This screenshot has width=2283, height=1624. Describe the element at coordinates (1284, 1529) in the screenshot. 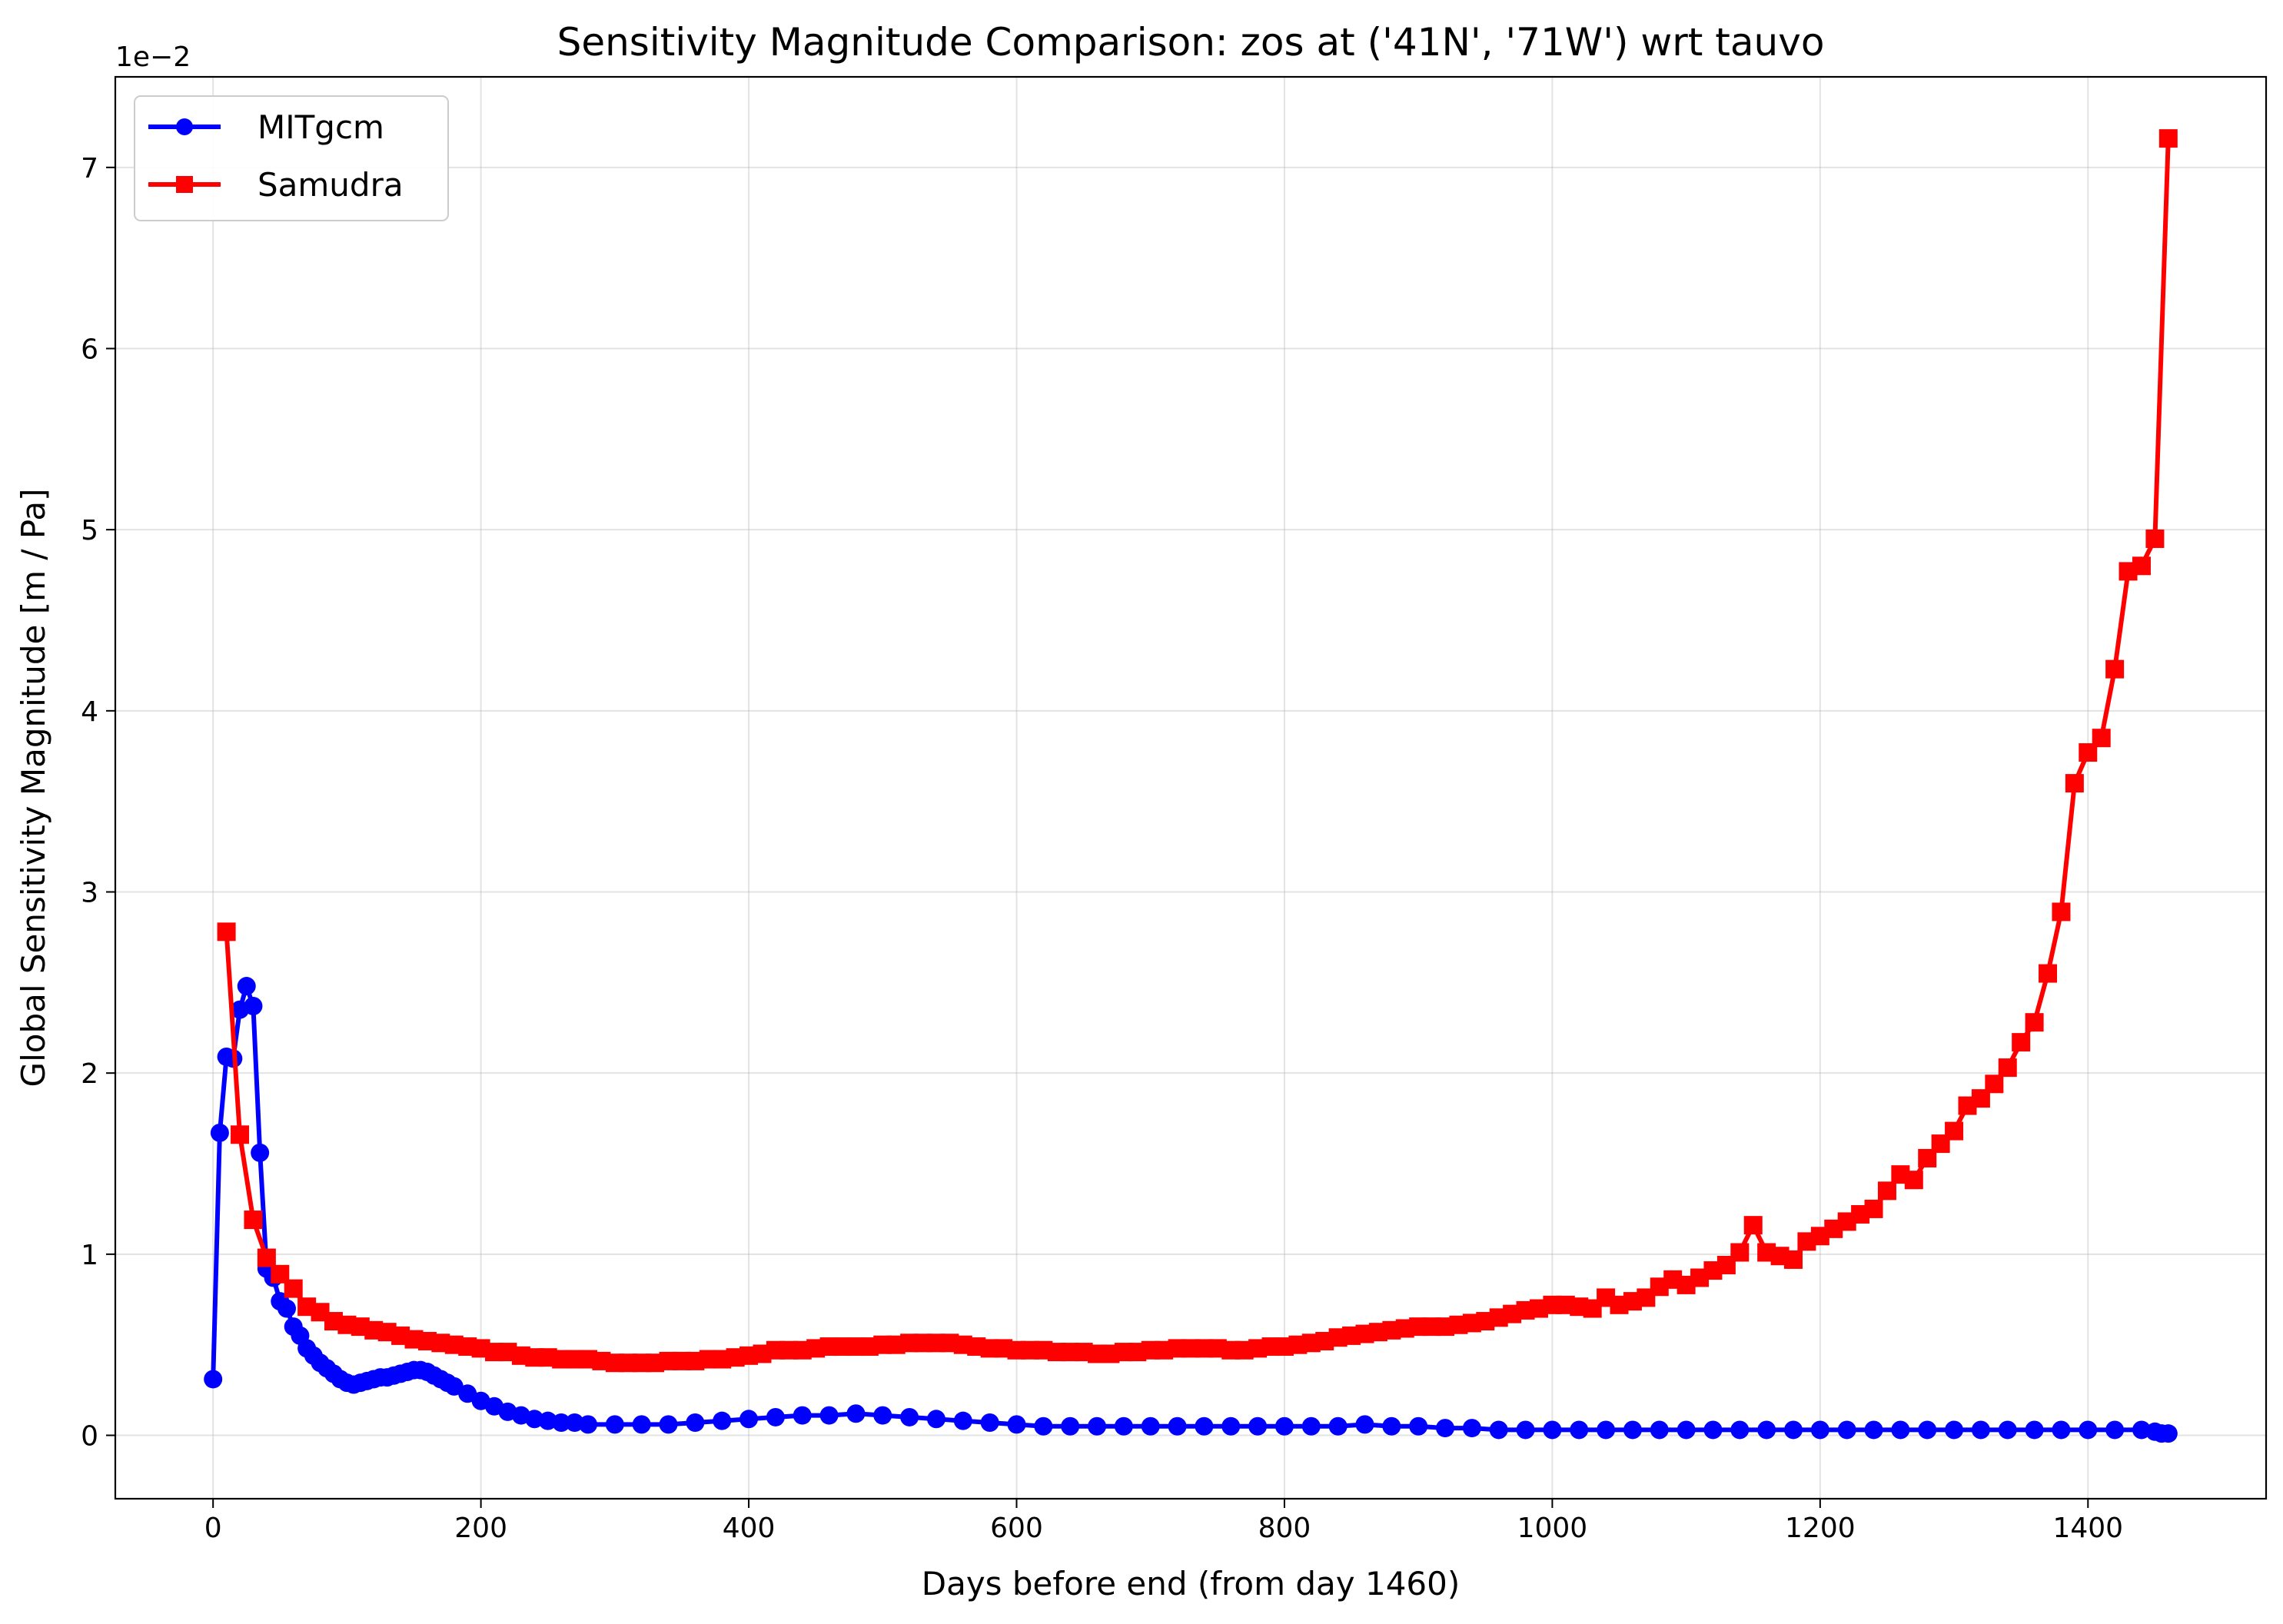

I see `x-tick-label: 800` at that location.